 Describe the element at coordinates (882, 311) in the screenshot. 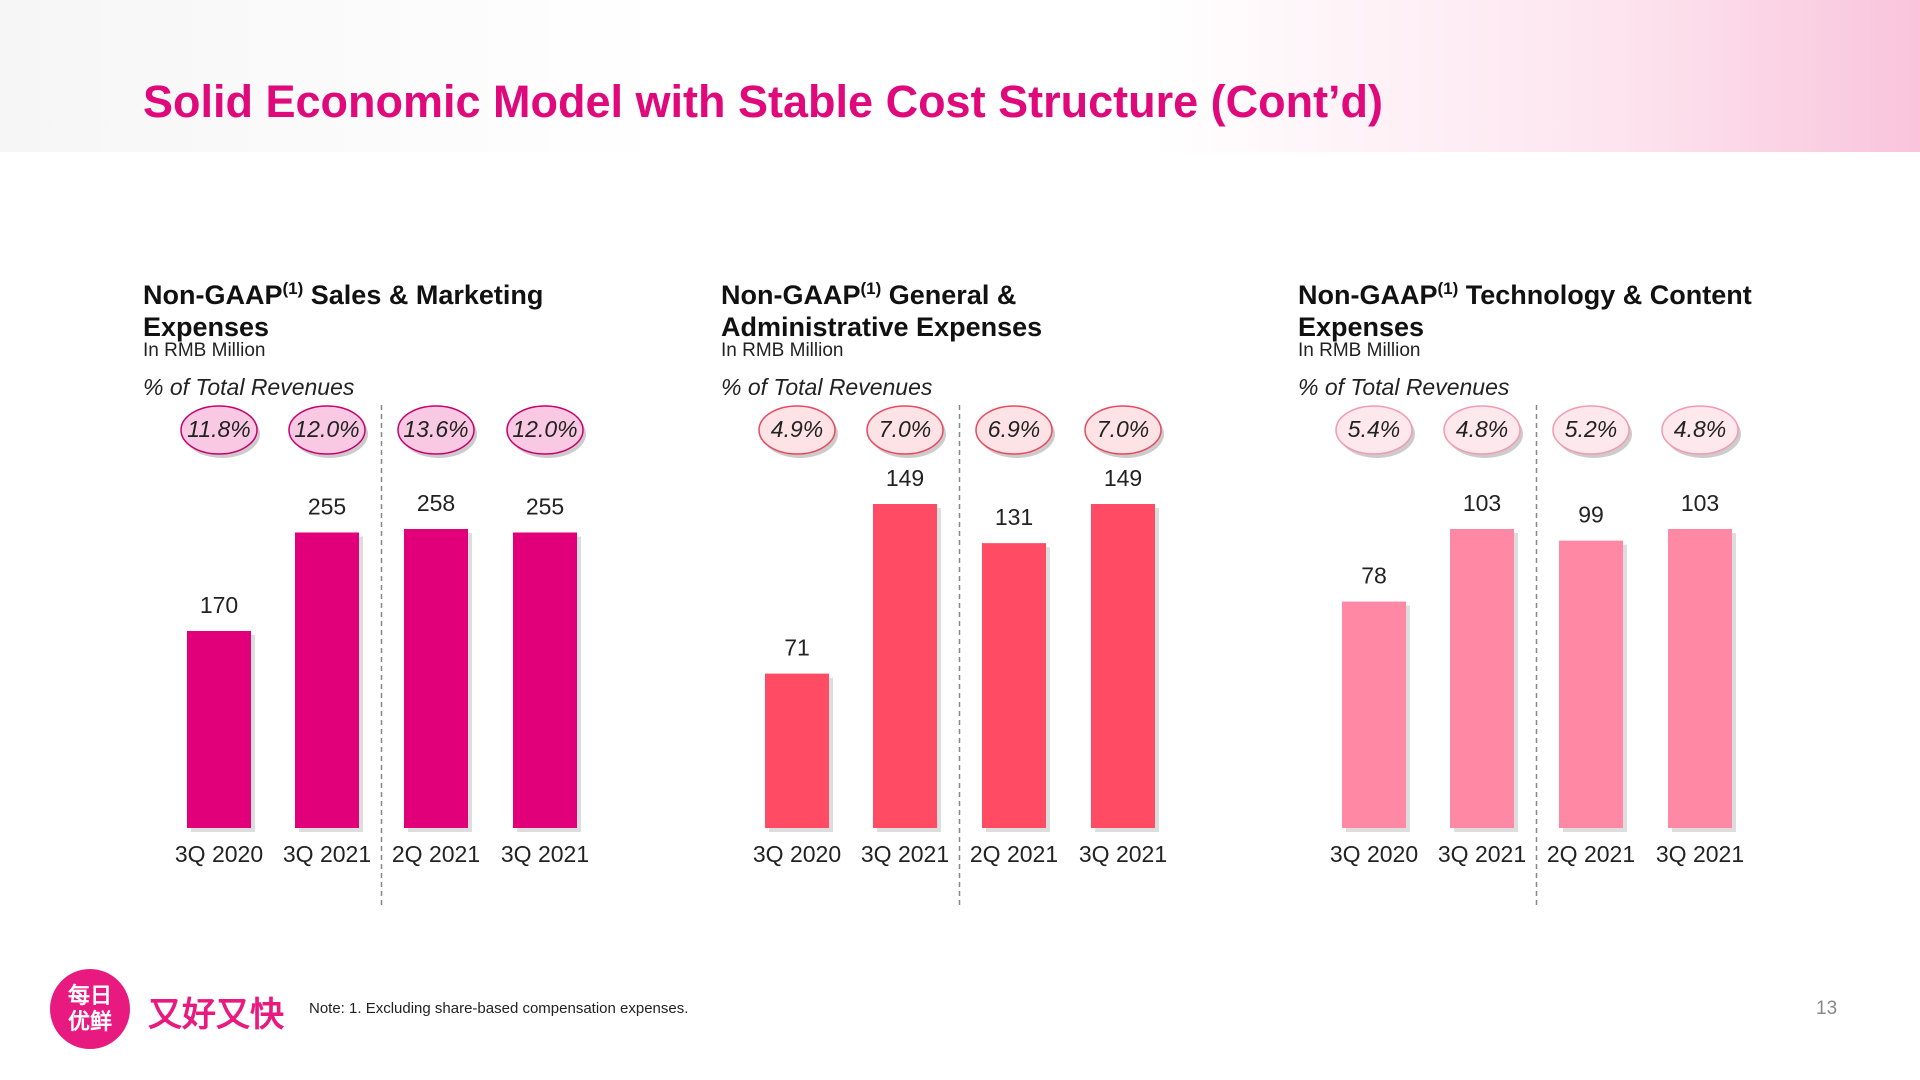

I see `chart-title-text: General & Administrative Expenses` at that location.